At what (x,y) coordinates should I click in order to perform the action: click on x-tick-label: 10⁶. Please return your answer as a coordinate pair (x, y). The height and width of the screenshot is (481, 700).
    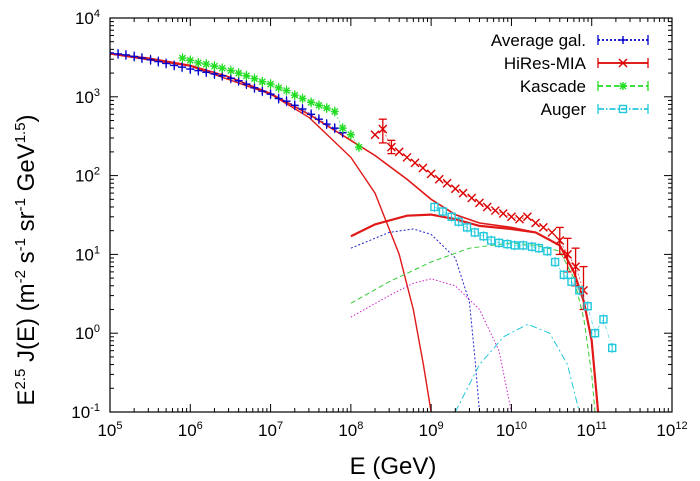
    Looking at the image, I should click on (190, 430).